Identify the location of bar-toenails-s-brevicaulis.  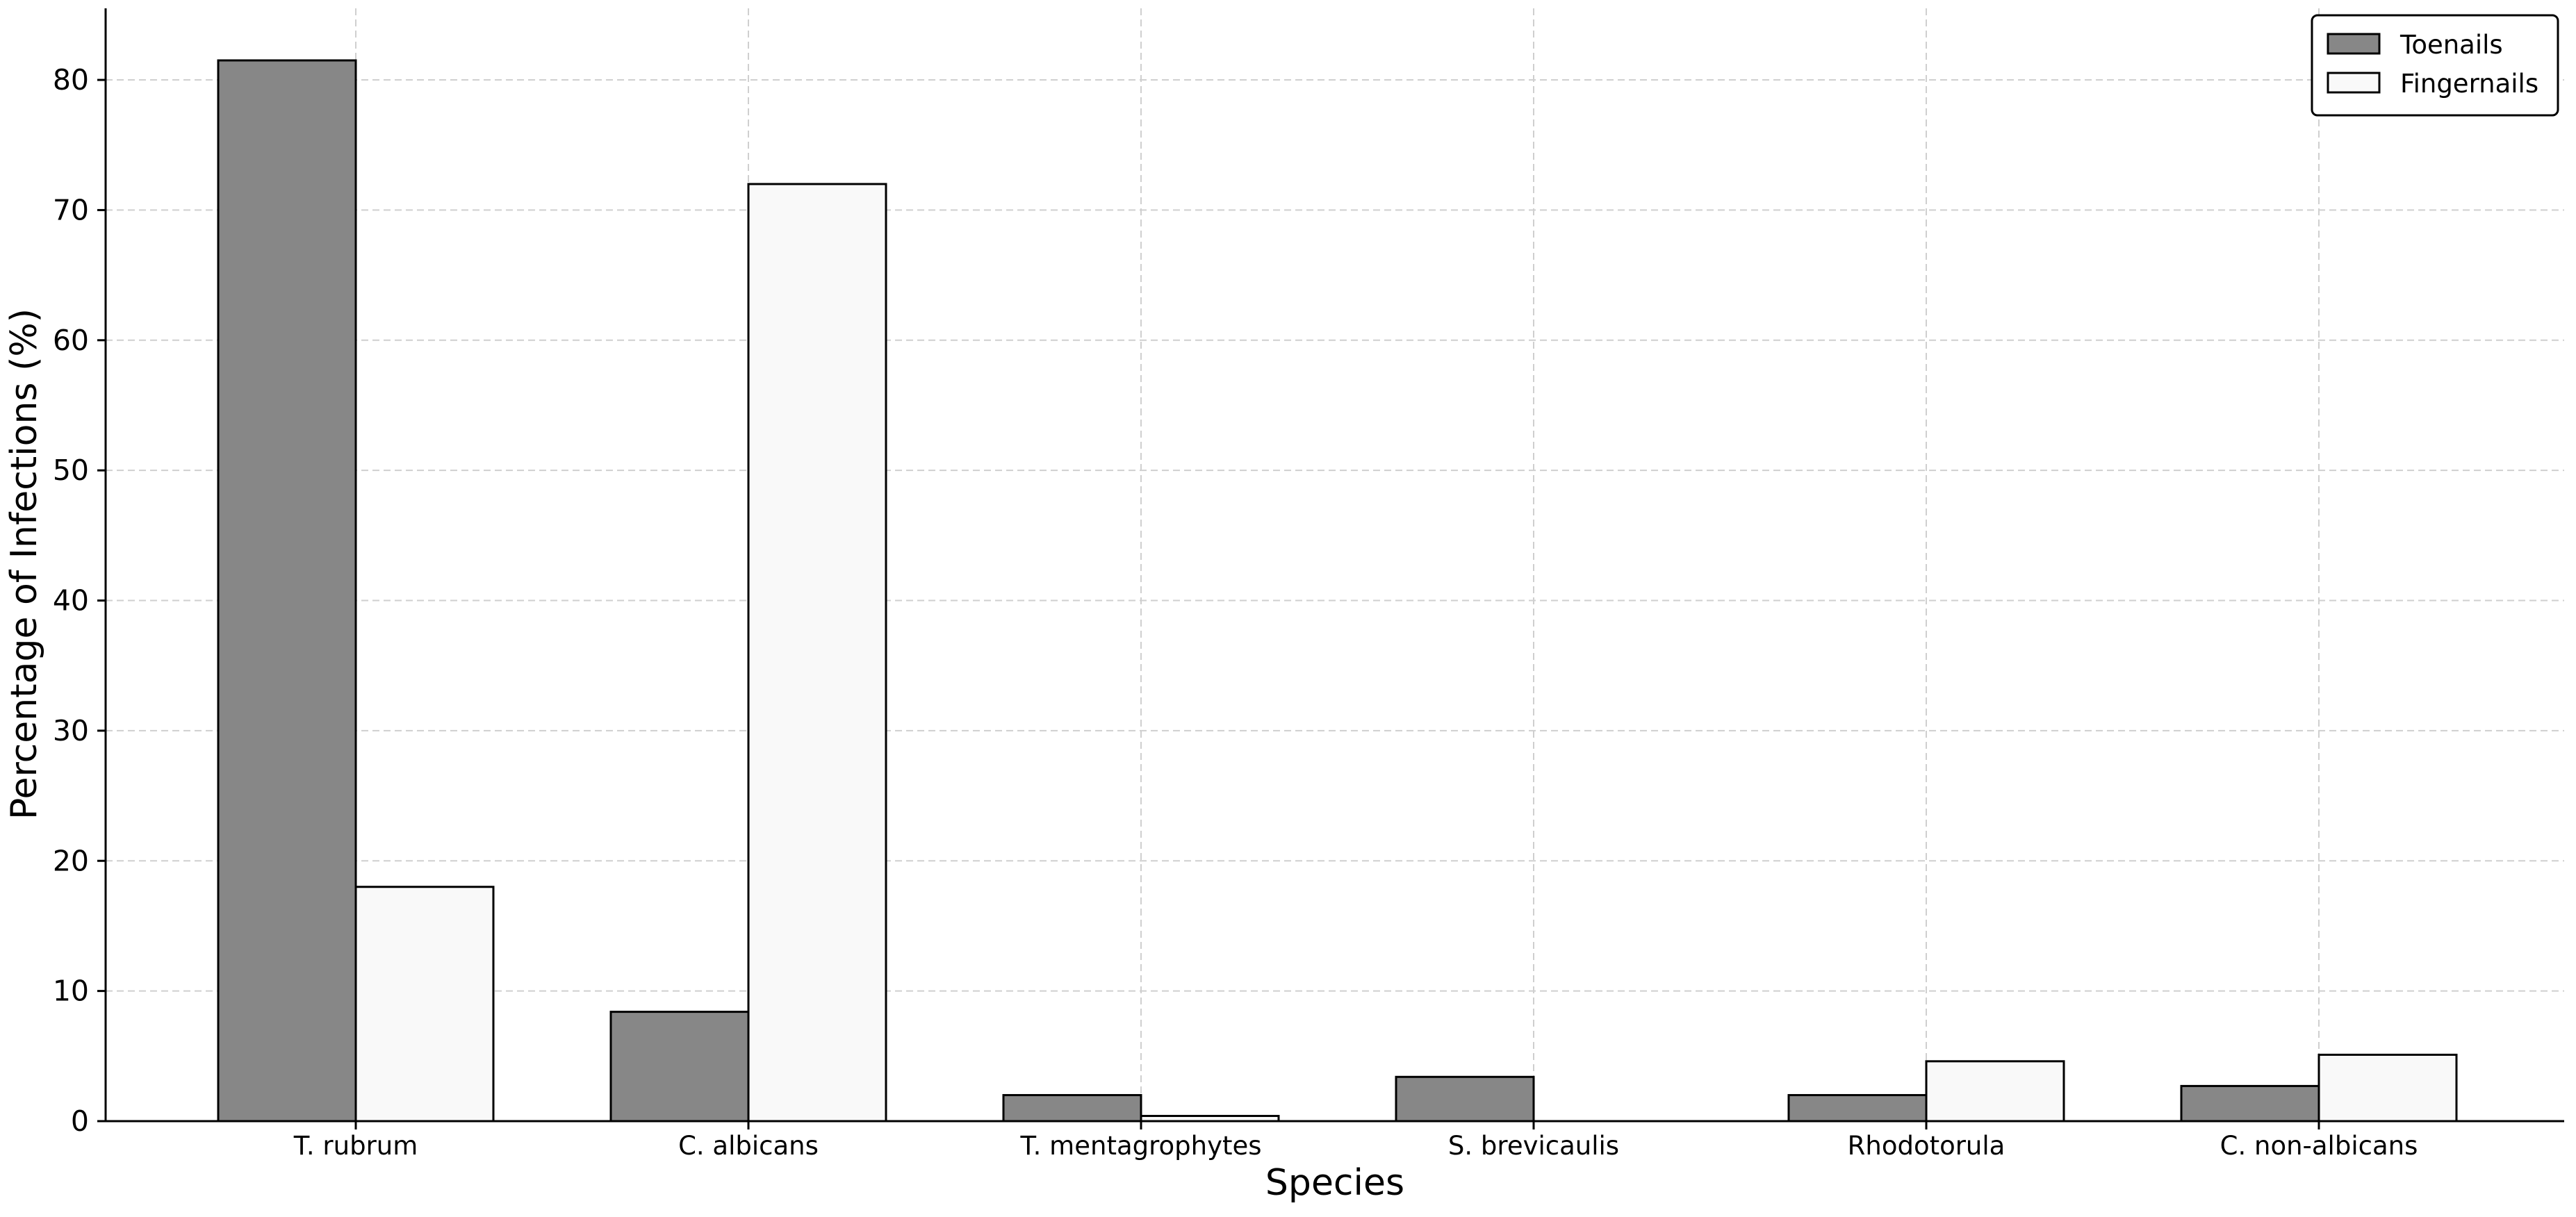
(1465, 1099).